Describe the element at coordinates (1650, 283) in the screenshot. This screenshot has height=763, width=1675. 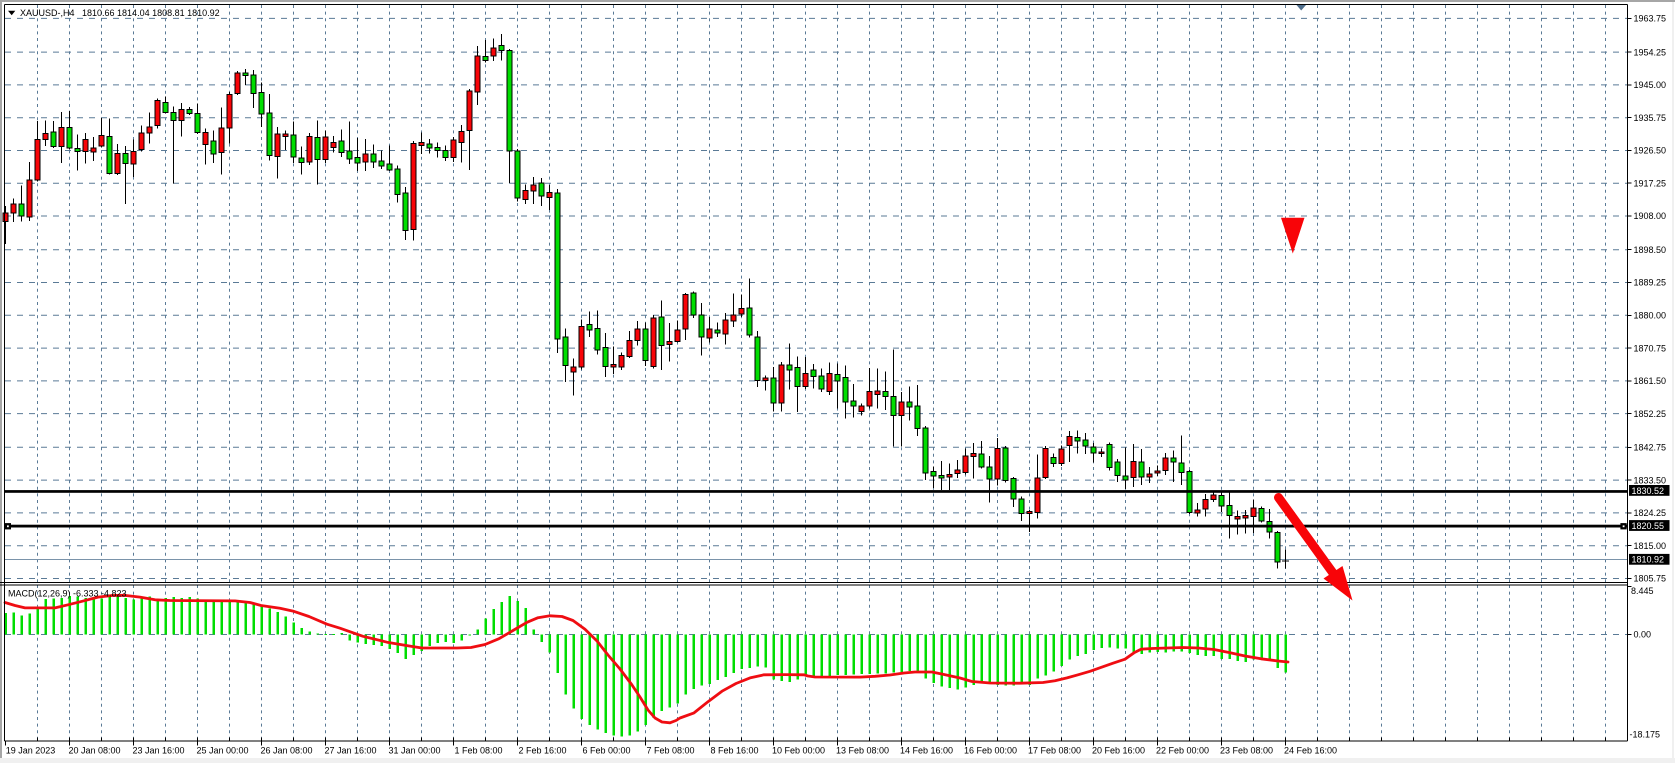
I see `svg-text: 1889.25` at that location.